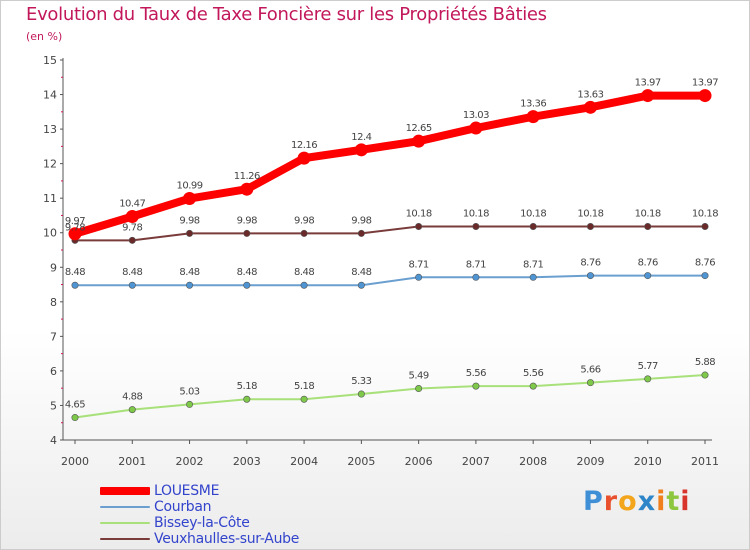 The width and height of the screenshot is (750, 550). I want to click on x-tick-label: 2007, so click(476, 461).